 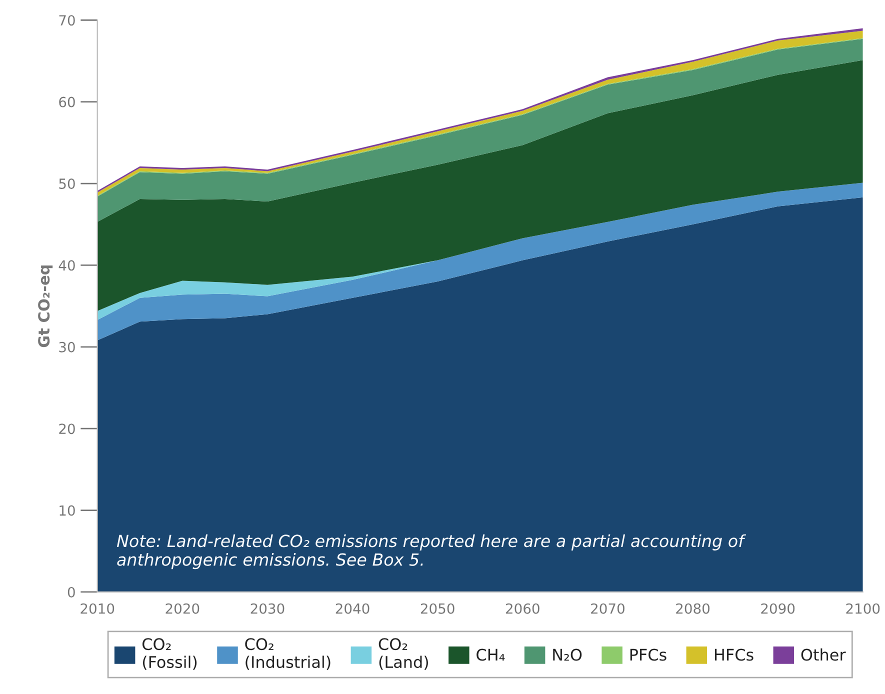 What do you see at coordinates (287, 654) in the screenshot?
I see `legend-label: CO₂ (Industrial)` at bounding box center [287, 654].